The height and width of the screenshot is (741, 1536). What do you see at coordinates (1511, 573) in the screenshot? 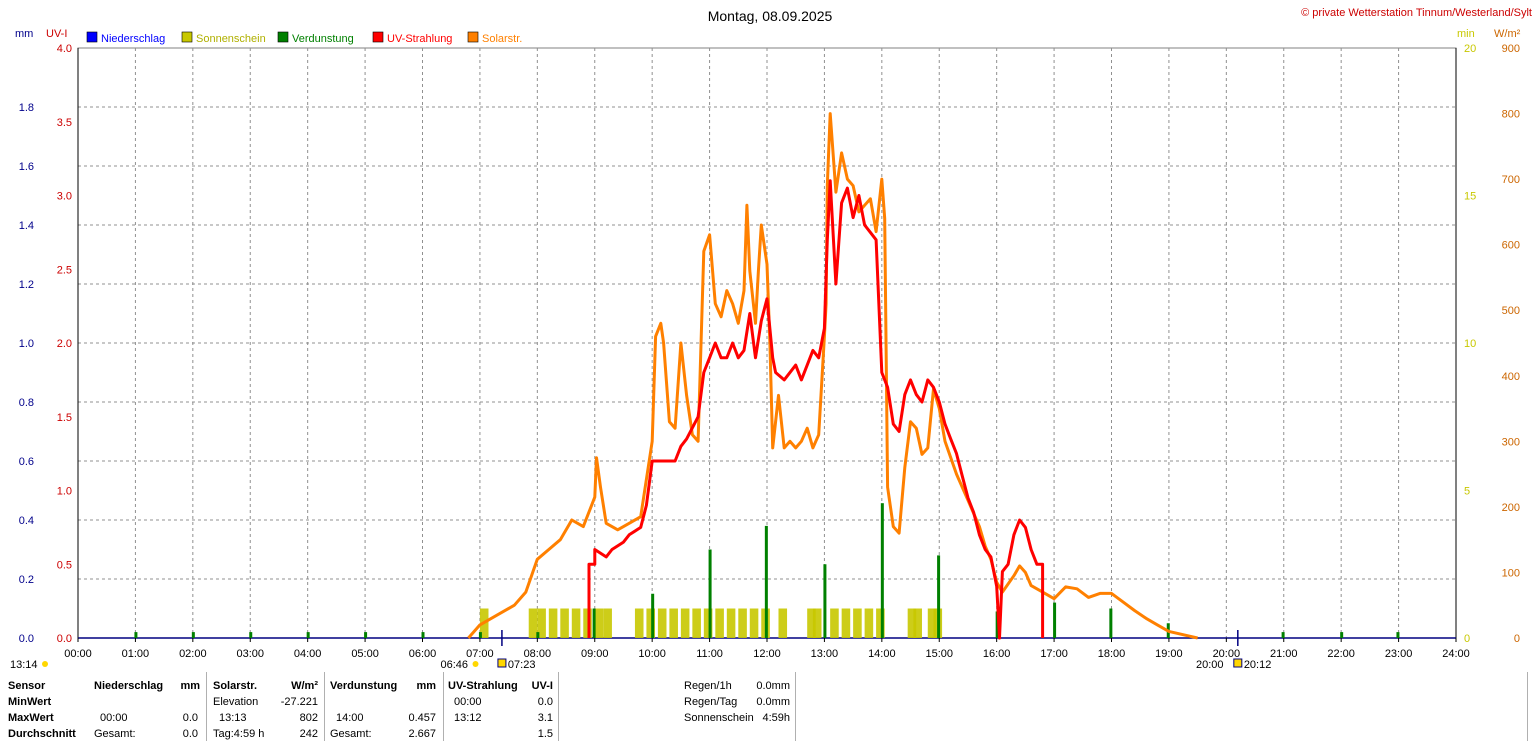
I see `tick-label-wm2: 100` at bounding box center [1511, 573].